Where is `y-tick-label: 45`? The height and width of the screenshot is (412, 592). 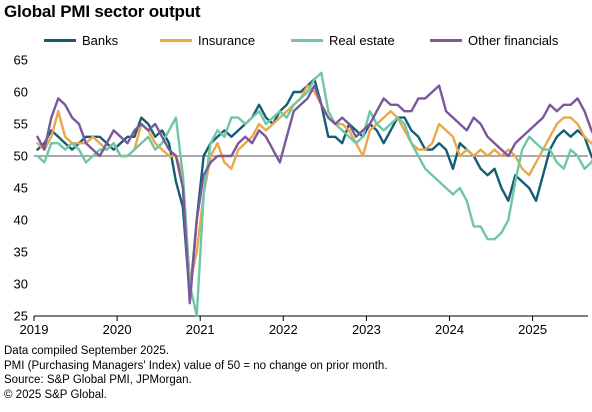 y-tick-label: 45 is located at coordinates (21, 188).